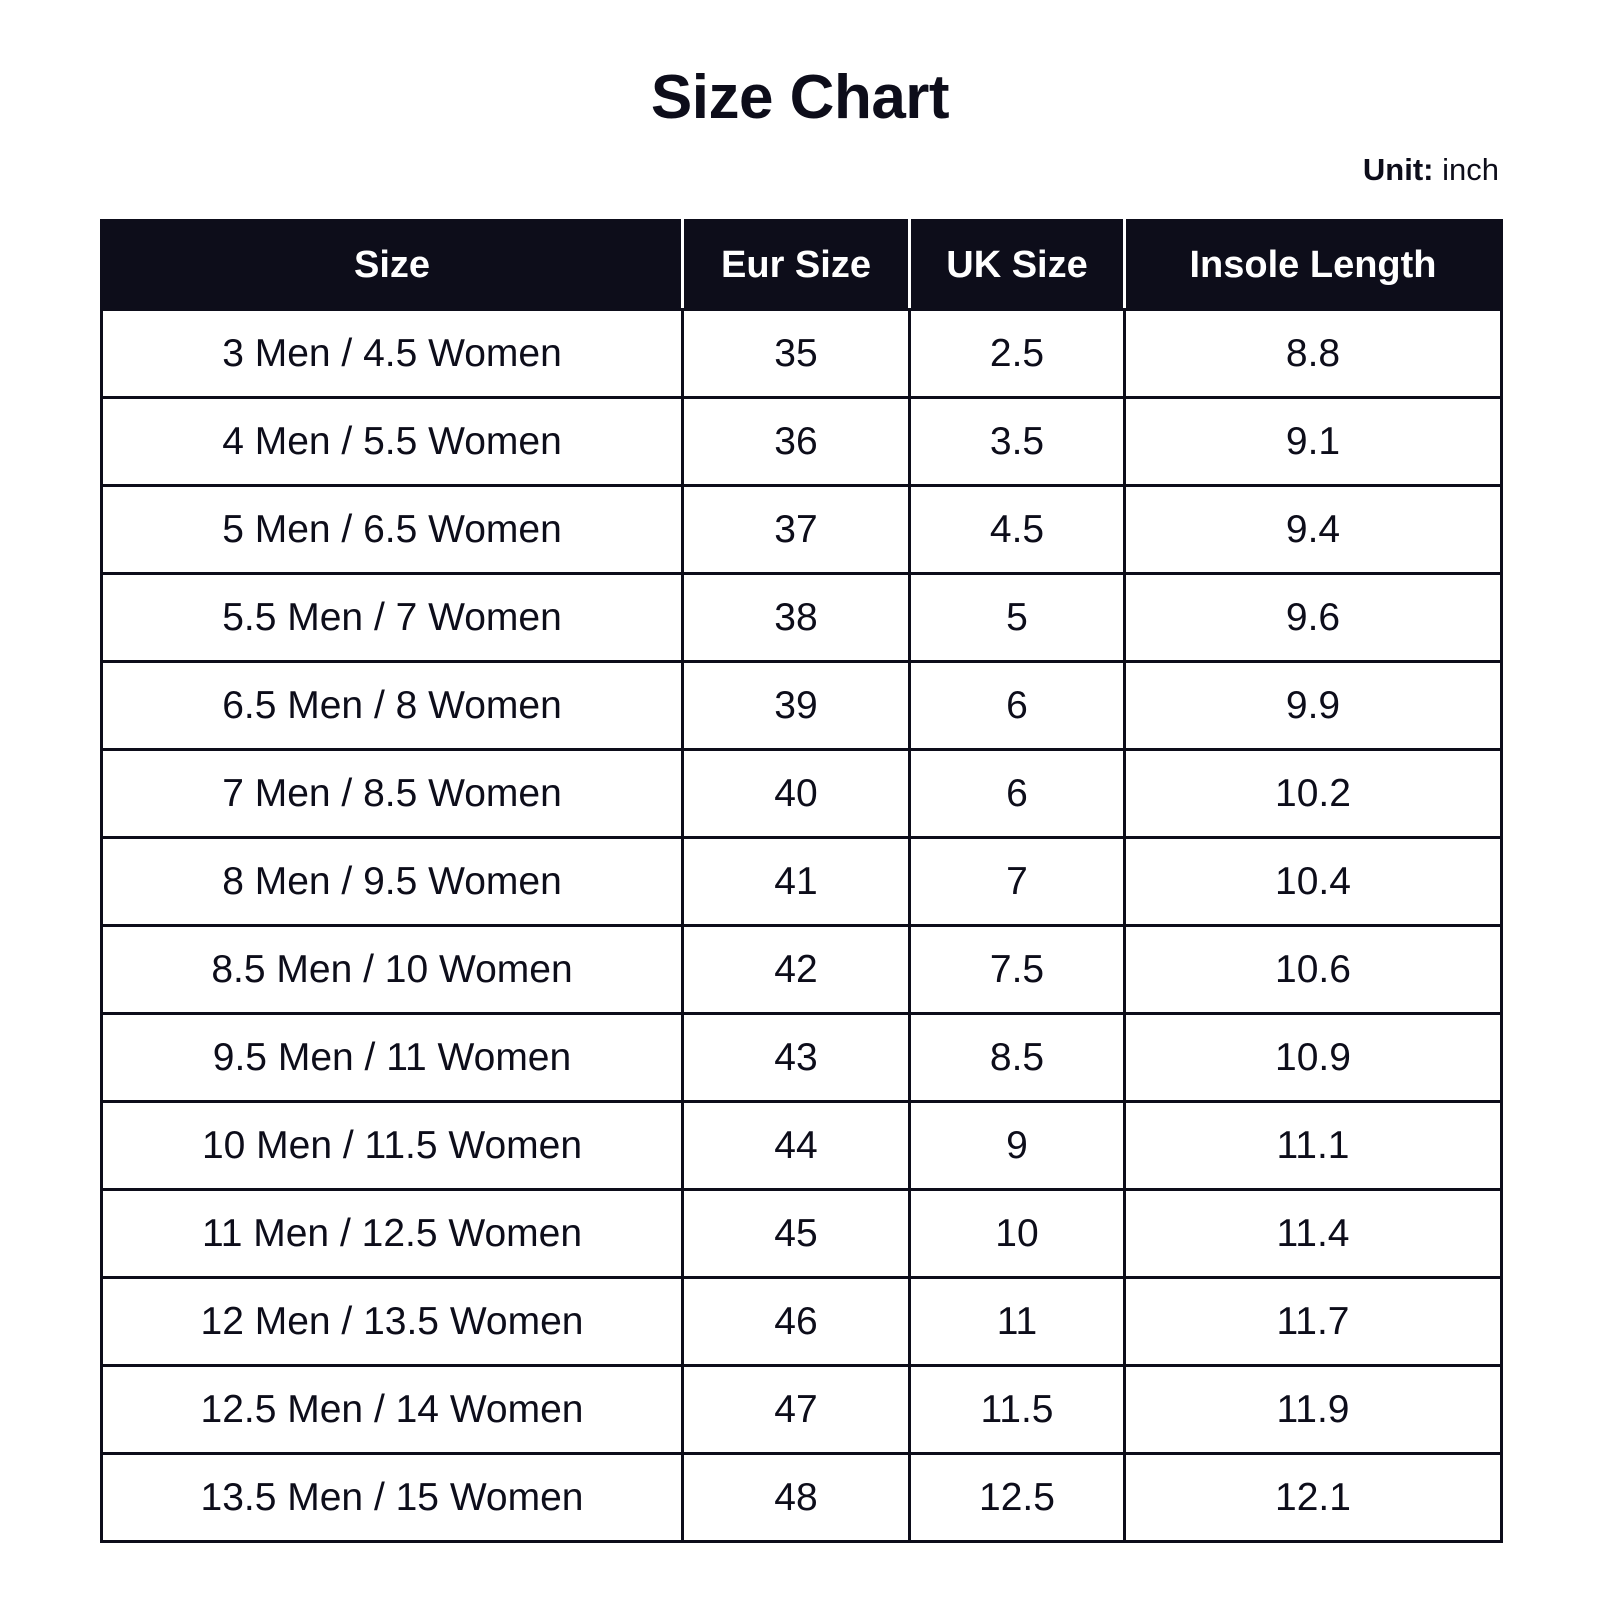  Describe the element at coordinates (796, 1233) in the screenshot. I see `table-cell: 45` at that location.